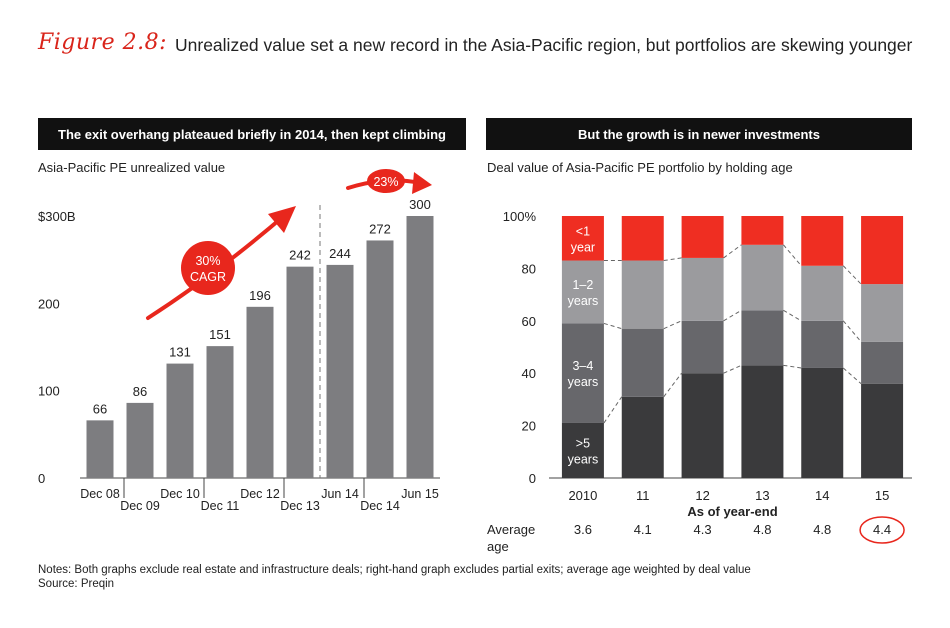 The height and width of the screenshot is (628, 950). Describe the element at coordinates (420, 494) in the screenshot. I see `x-tick-label: Jun 15` at that location.